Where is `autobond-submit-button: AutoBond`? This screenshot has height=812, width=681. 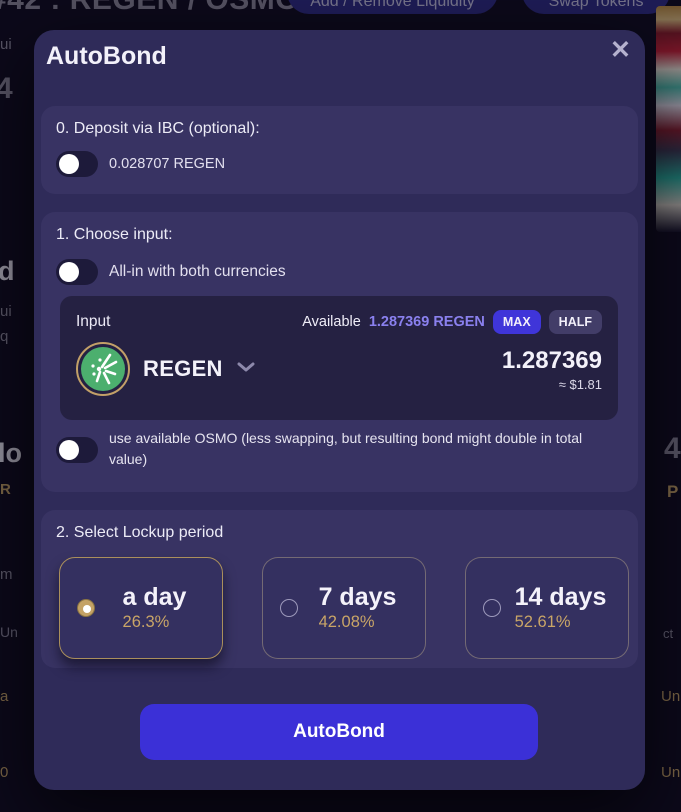 autobond-submit-button: AutoBond is located at coordinates (339, 732).